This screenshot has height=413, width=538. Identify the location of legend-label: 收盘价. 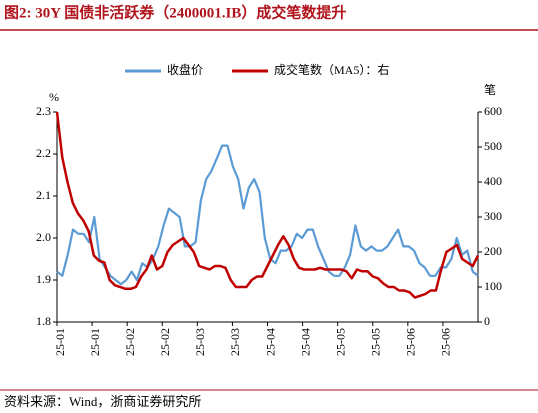
(185, 69).